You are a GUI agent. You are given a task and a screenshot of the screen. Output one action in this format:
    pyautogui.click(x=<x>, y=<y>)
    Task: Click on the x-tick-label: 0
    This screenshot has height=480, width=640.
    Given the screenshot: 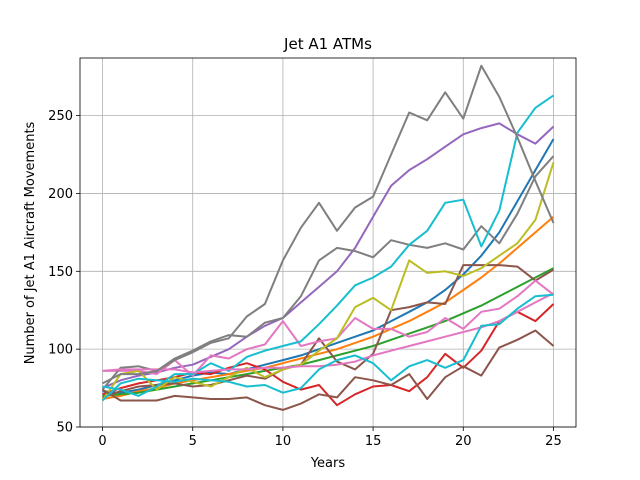 What is the action you would take?
    pyautogui.click(x=102, y=441)
    